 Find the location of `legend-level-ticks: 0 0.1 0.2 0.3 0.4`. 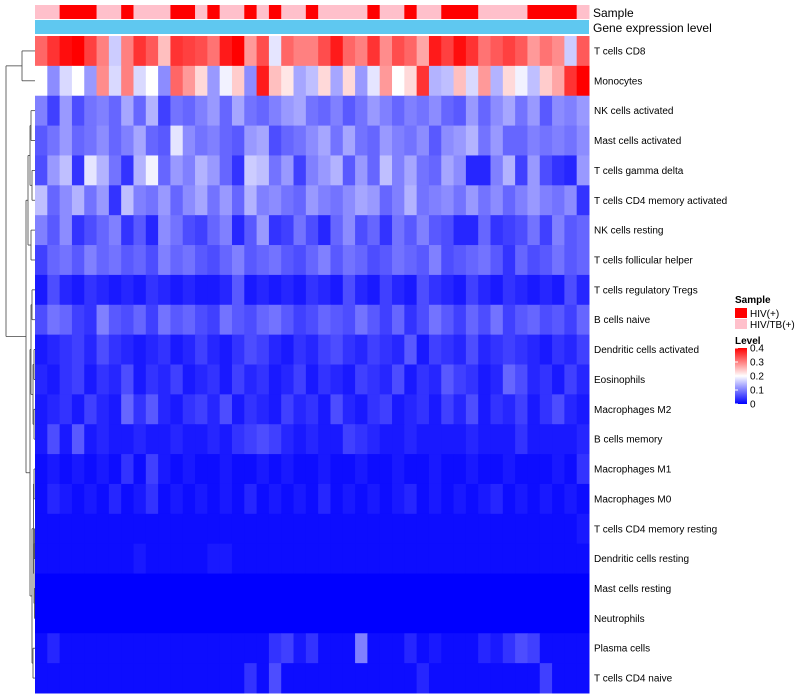

legend-level-ticks: 0 0.1 0.2 0.3 0.4 is located at coordinates (749, 377).